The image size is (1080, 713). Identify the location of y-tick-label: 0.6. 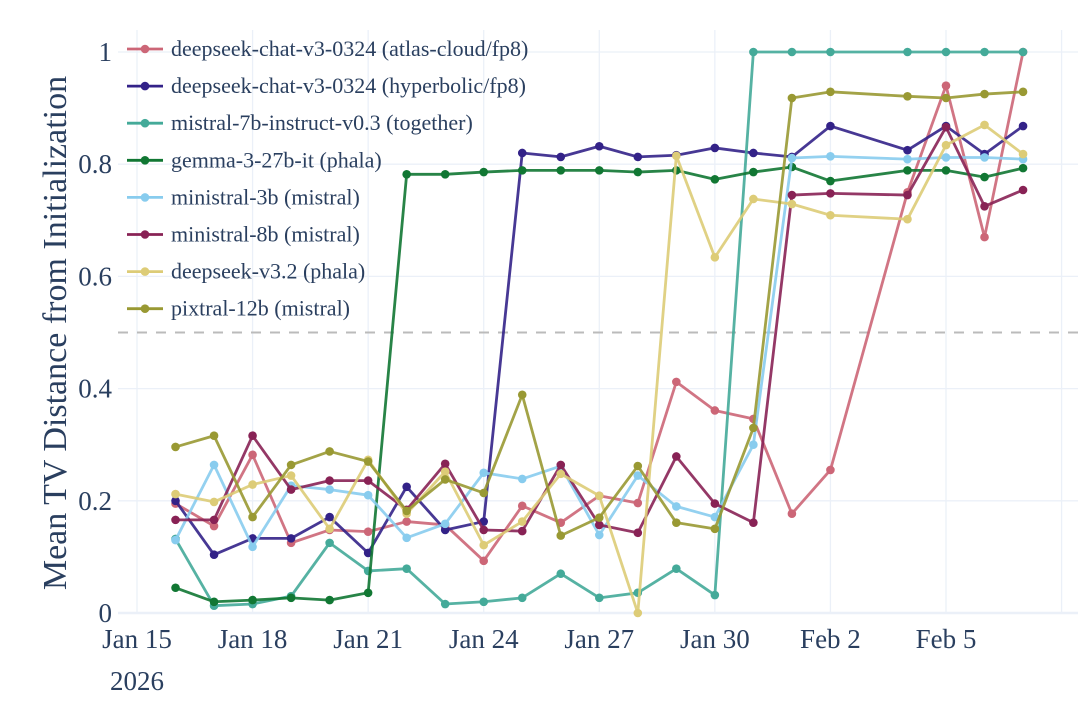
(95, 276).